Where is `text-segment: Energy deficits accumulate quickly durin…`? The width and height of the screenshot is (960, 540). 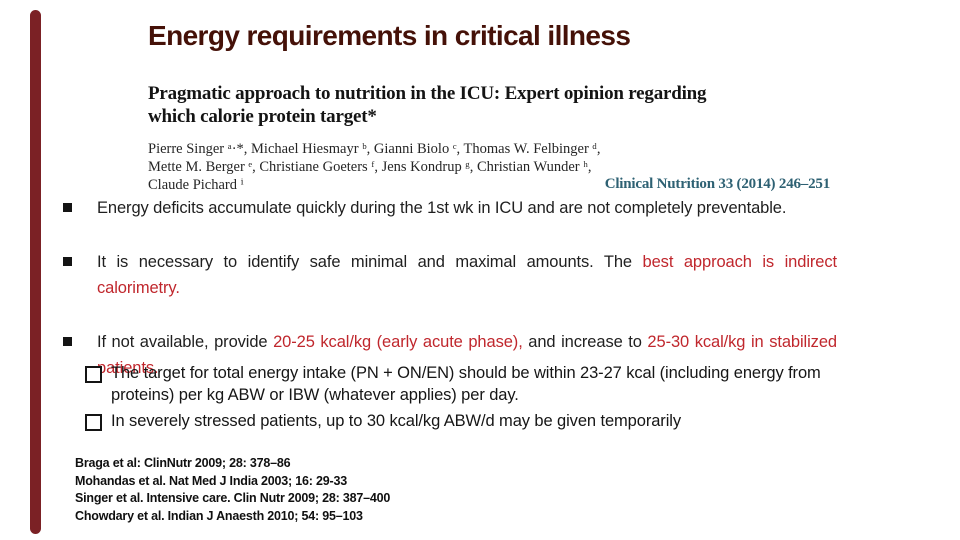
text-segment: Energy deficits accumulate quickly durin… is located at coordinates (442, 208).